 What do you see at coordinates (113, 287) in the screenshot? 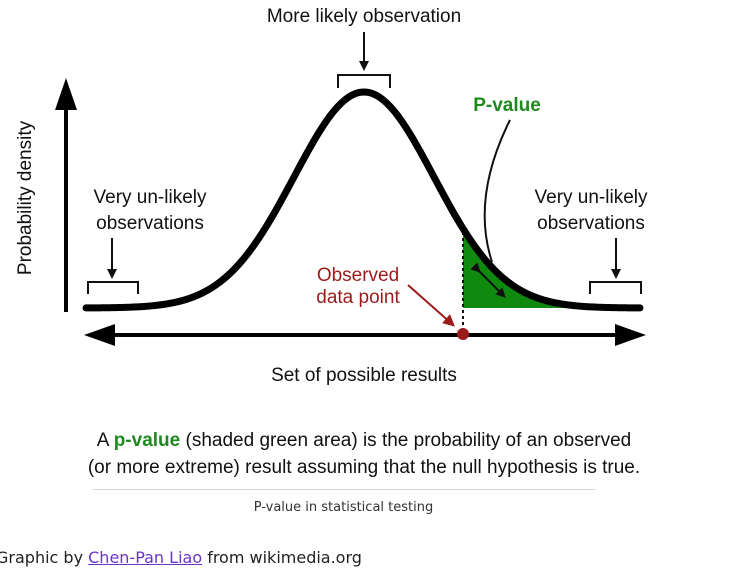
I see `left-bracket` at bounding box center [113, 287].